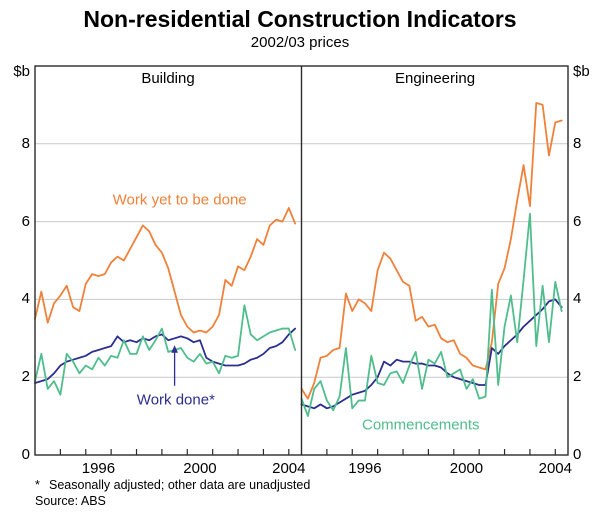 This screenshot has width=600, height=523. Describe the element at coordinates (168, 78) in the screenshot. I see `panel-title-building: Building` at that location.